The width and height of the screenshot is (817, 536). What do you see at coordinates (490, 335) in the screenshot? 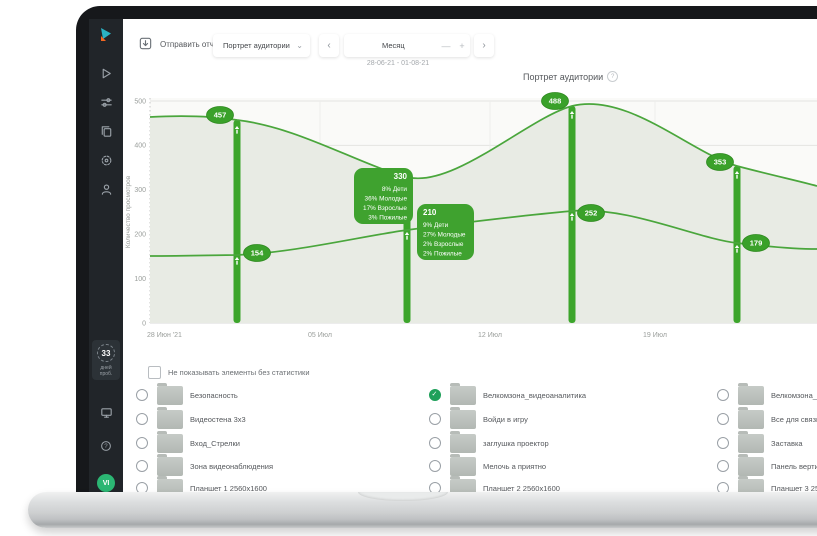
I see `svg-text: 12 Июл` at bounding box center [490, 335].